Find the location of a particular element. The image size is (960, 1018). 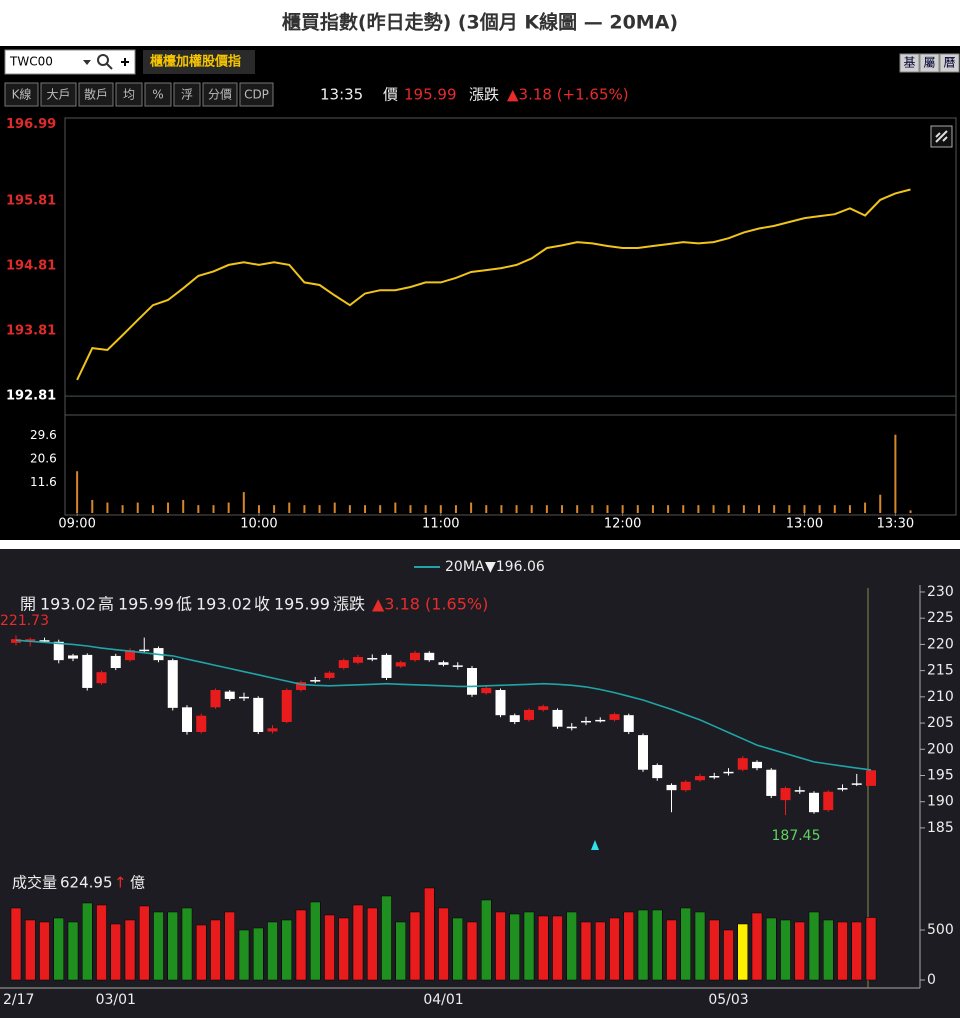

page-title: 櫃買指數(昨日走勢) (3個月 K線圖 — 20MA) is located at coordinates (480, 22).